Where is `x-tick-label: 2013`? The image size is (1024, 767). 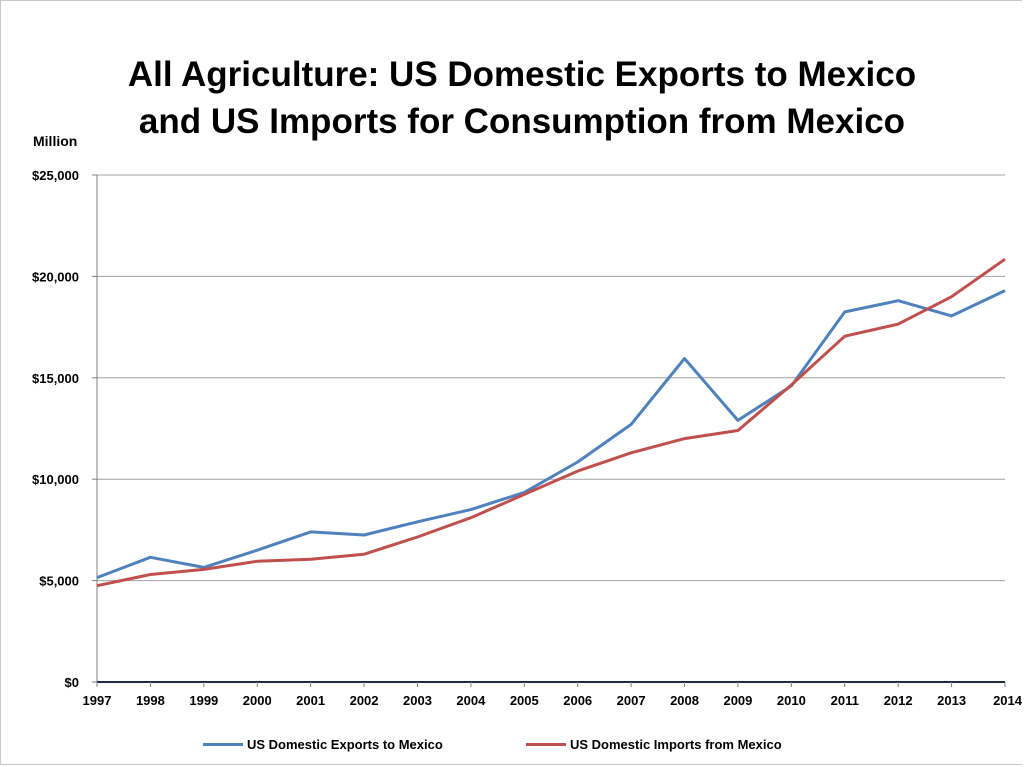 x-tick-label: 2013 is located at coordinates (951, 700).